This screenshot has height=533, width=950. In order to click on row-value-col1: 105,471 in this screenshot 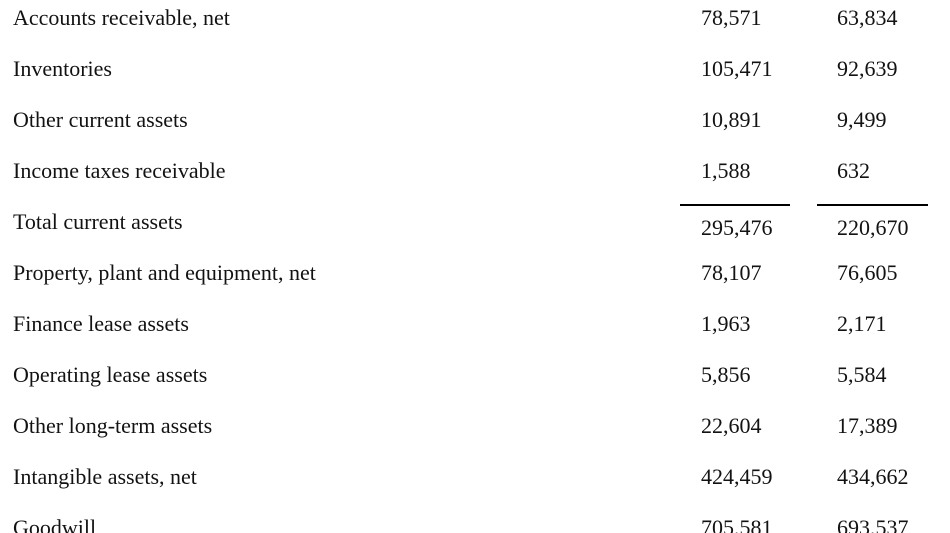, I will do `click(737, 68)`.